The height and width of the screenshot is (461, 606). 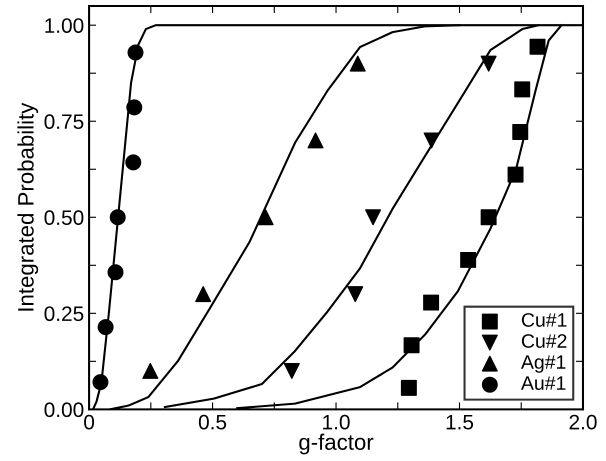 I want to click on x-axis-title: g-factor, so click(x=336, y=444).